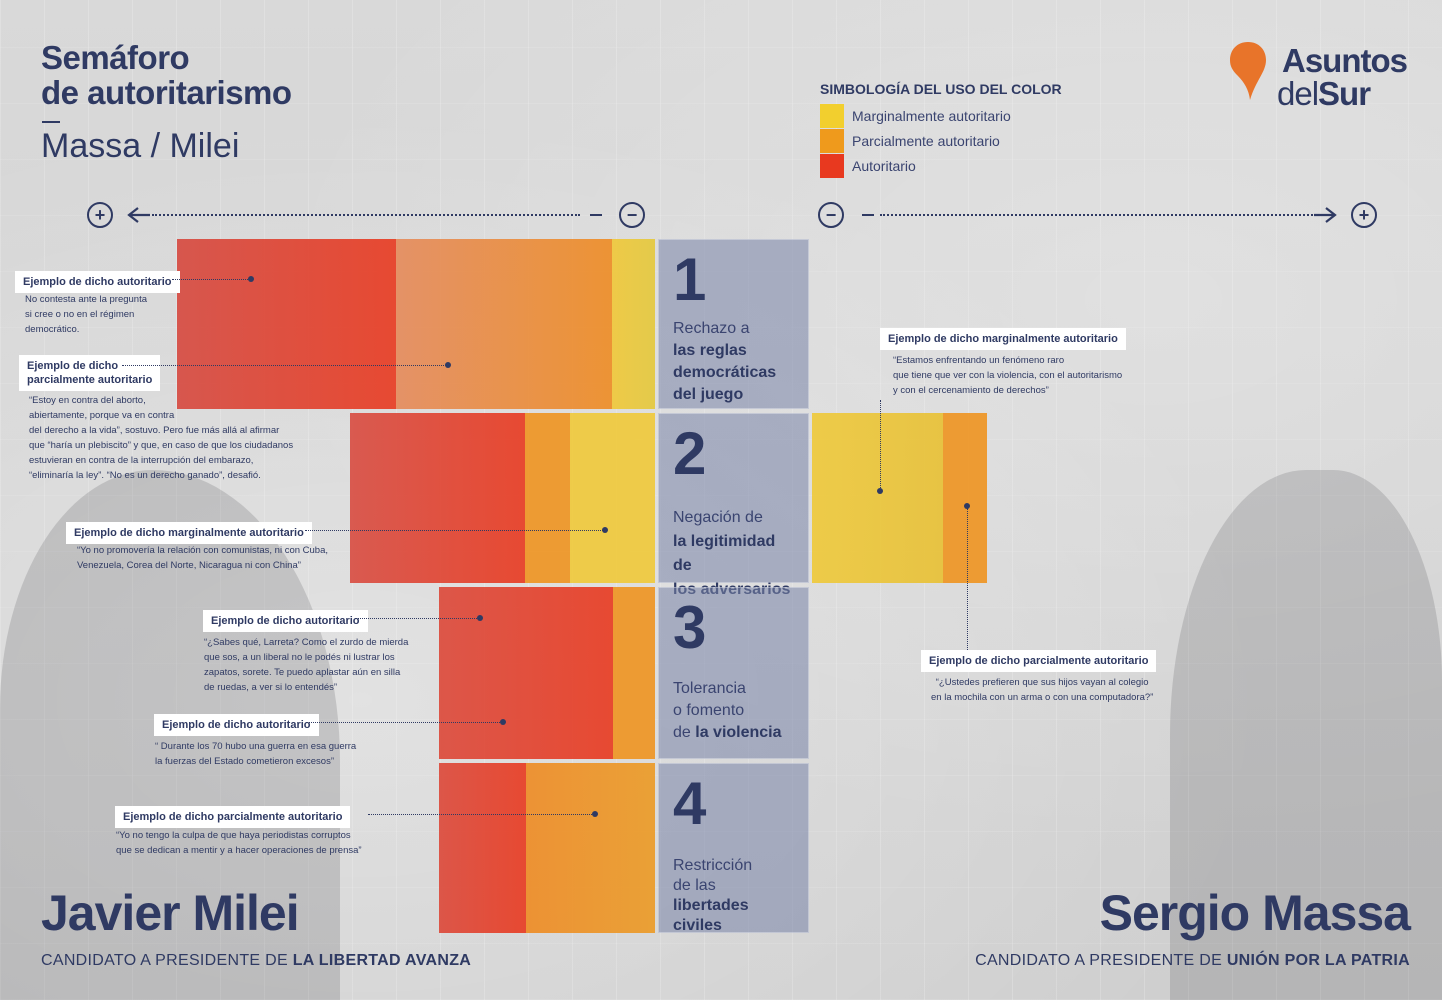 The image size is (1442, 1000). Describe the element at coordinates (1324, 93) in the screenshot. I see `logo-text-delsur: delSur` at that location.